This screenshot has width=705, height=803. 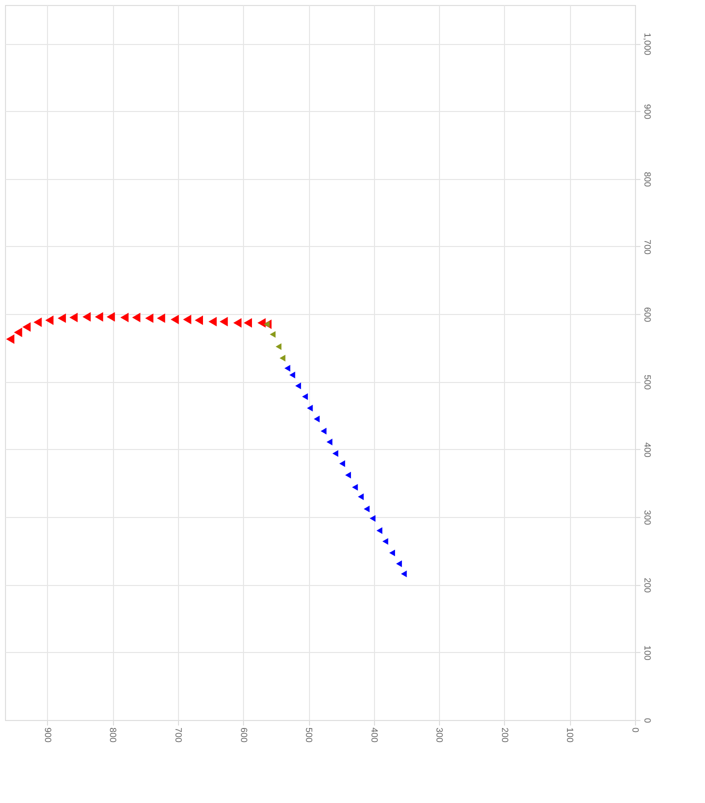 What do you see at coordinates (179, 735) in the screenshot?
I see `x-tick-label: 700` at bounding box center [179, 735].